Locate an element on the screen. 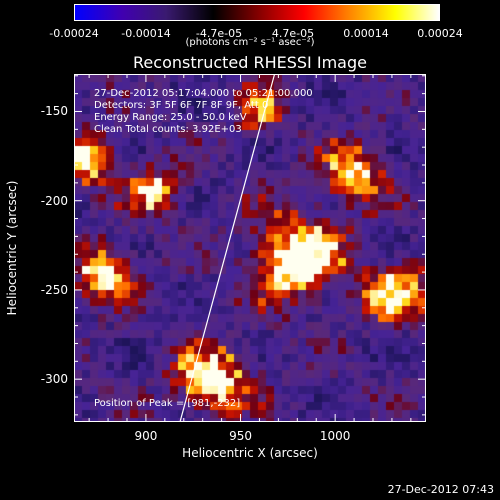  colorbar is located at coordinates (257, 12).